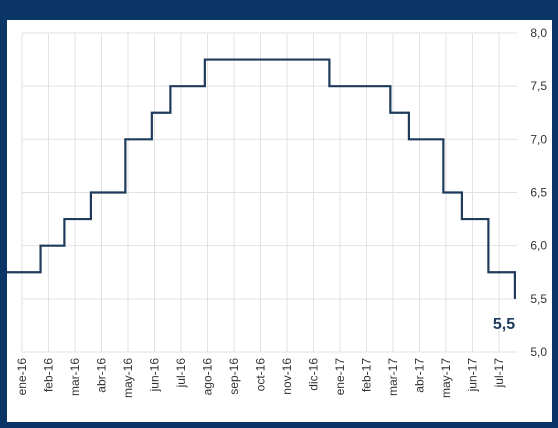 The height and width of the screenshot is (428, 558). Describe the element at coordinates (234, 376) in the screenshot. I see `x-tick-label: sep-16` at that location.